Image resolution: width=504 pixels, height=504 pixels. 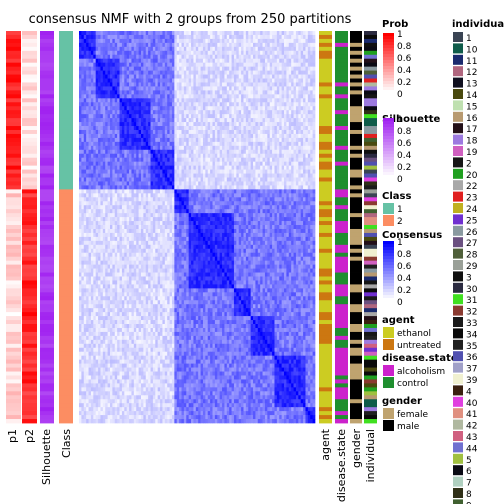 What do you see at coordinates (47, 112) in the screenshot?
I see `silhouette-cell` at bounding box center [47, 112].